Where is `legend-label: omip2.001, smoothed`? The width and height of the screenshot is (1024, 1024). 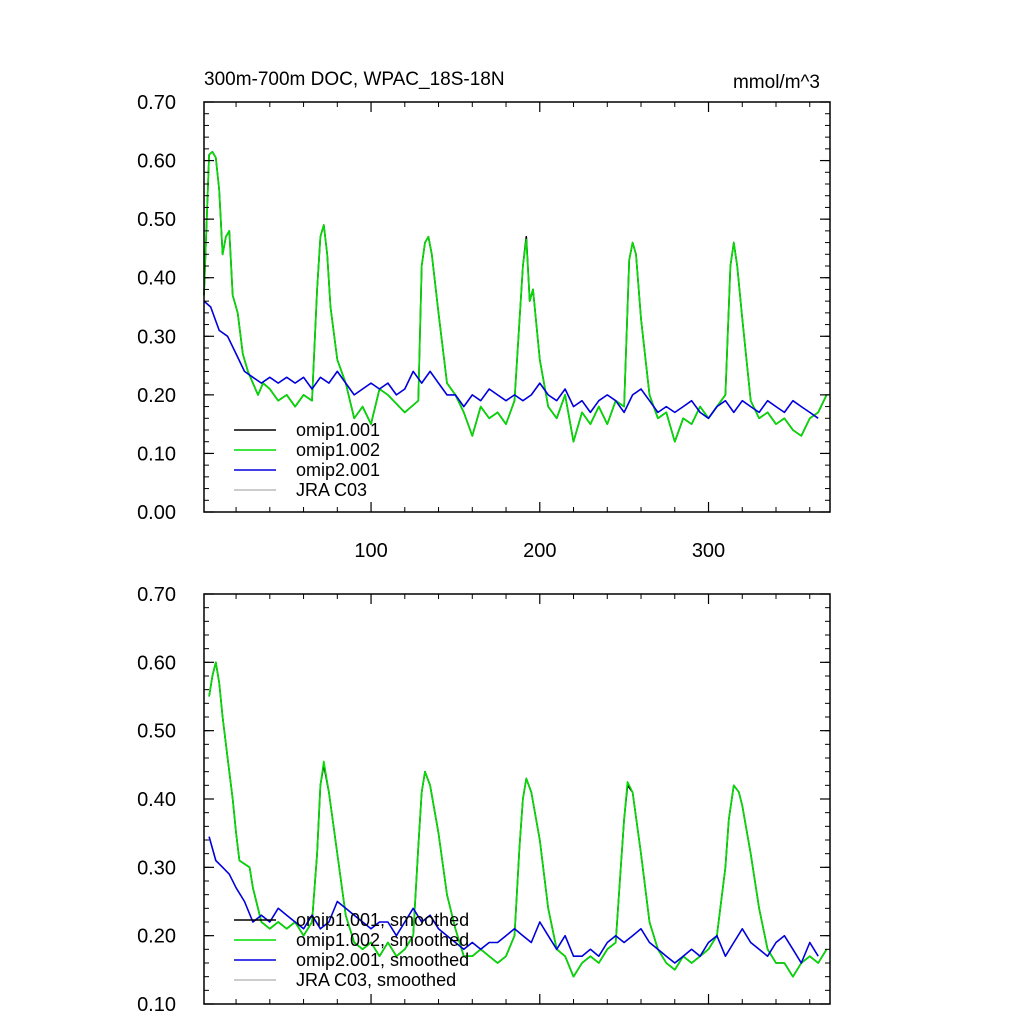
legend-label: omip2.001, smoothed is located at coordinates (382, 960).